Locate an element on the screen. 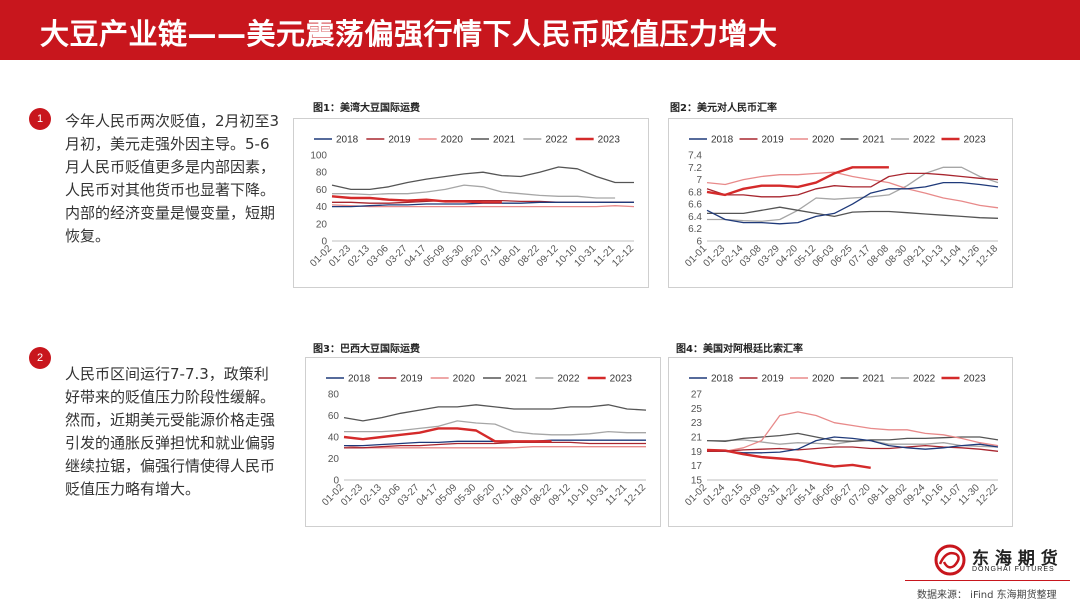  y-tick-label: 6.4 is located at coordinates (695, 217).